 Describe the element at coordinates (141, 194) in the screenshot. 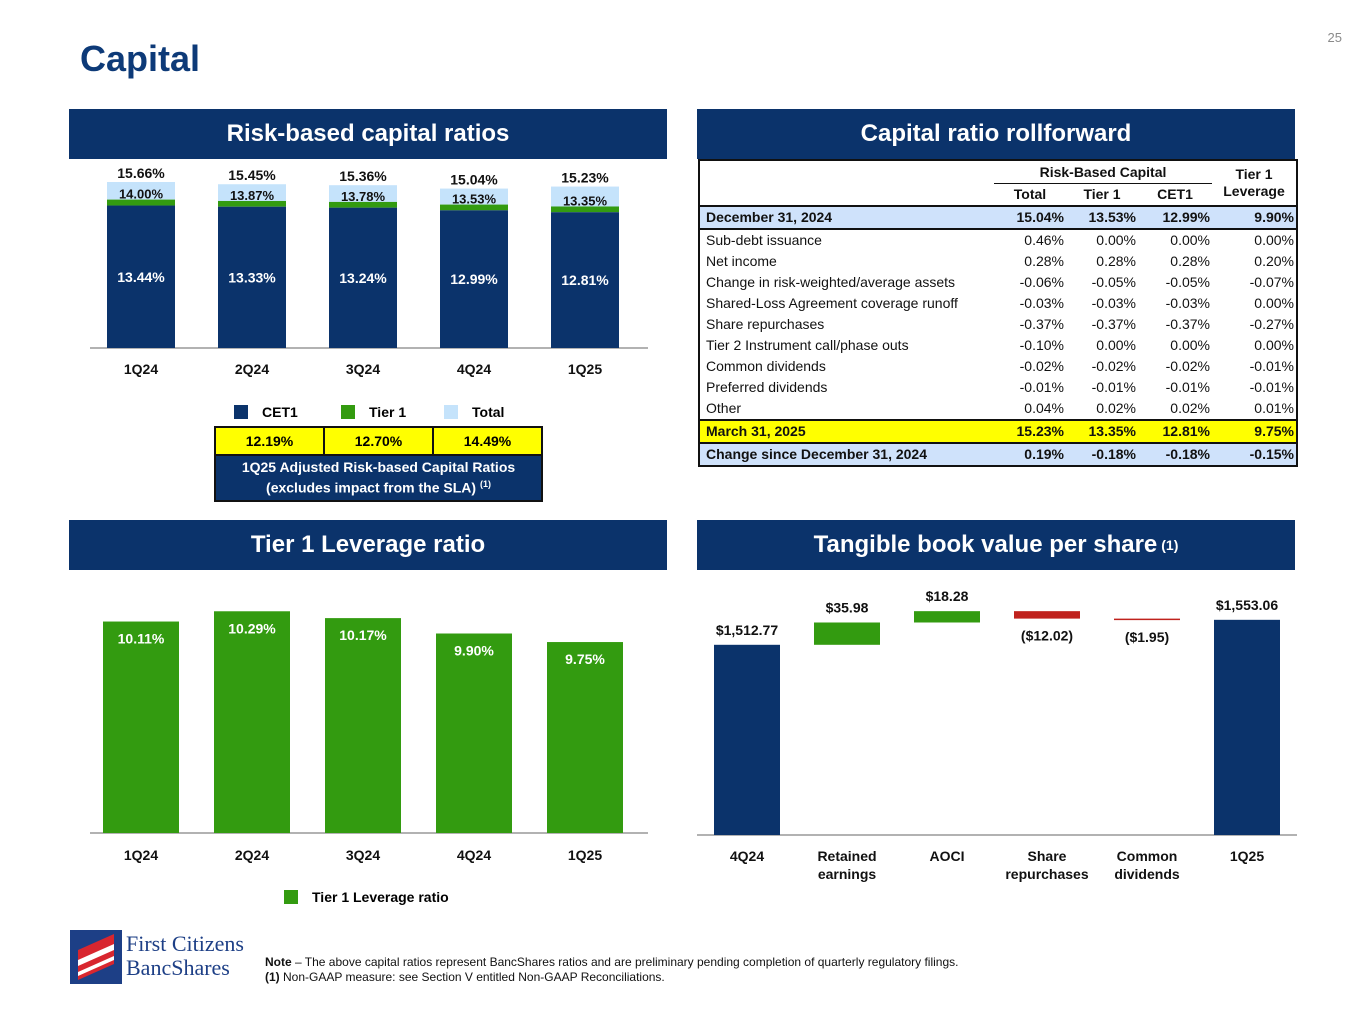

I see `label-tier1: 14.00%` at that location.